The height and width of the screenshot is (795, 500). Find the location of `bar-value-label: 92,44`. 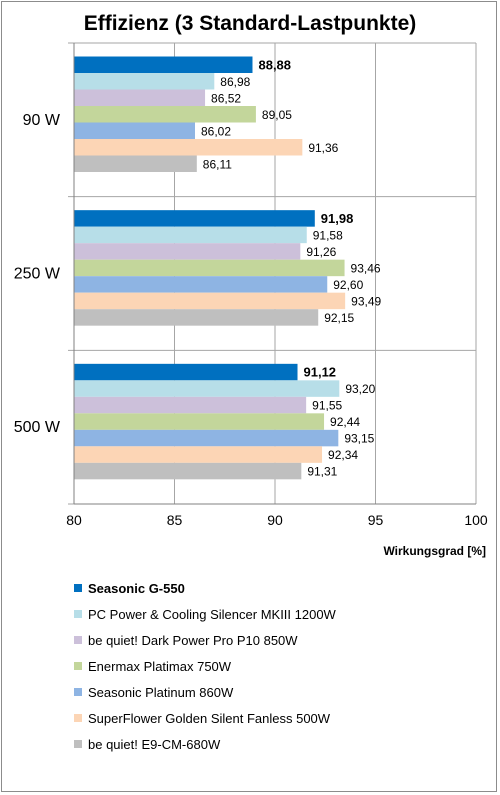

bar-value-label: 92,44 is located at coordinates (345, 422).